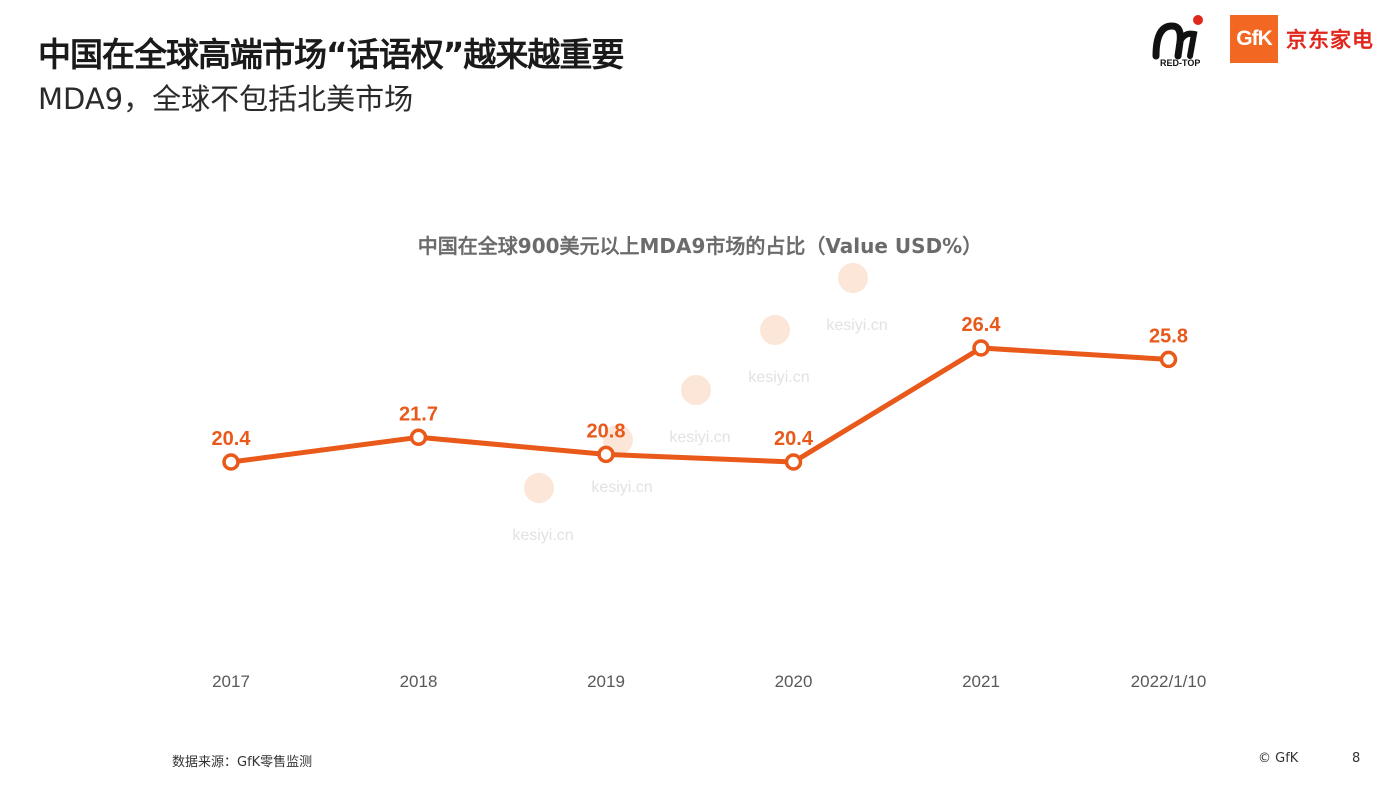 This screenshot has height=788, width=1400. What do you see at coordinates (1254, 39) in the screenshot?
I see `gfk-logo: GfK` at bounding box center [1254, 39].